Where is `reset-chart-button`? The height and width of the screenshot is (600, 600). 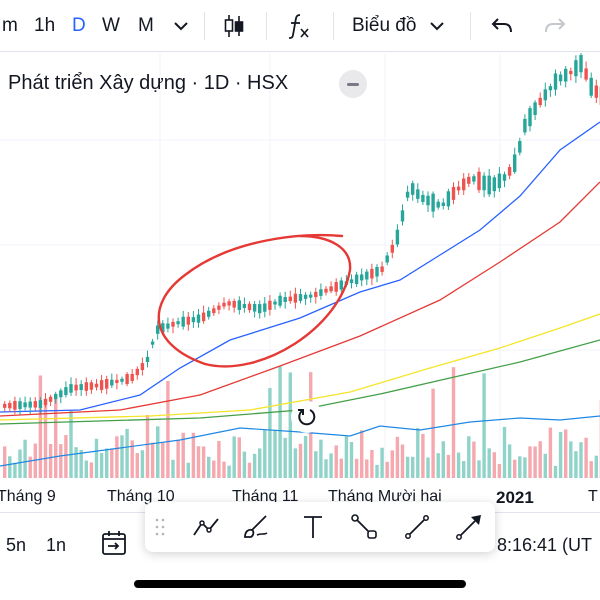 reset-chart-button is located at coordinates (307, 417).